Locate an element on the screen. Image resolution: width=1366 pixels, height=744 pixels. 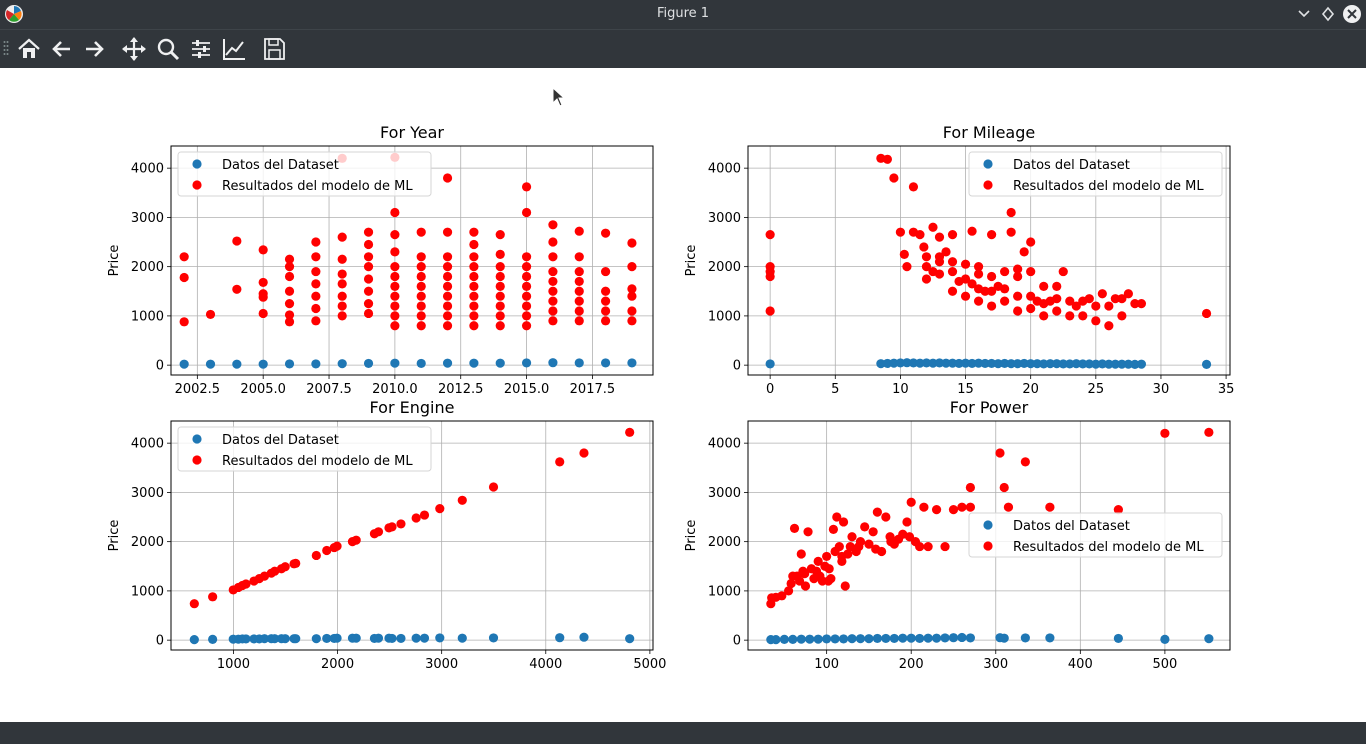
app-icon is located at coordinates (14, 14).